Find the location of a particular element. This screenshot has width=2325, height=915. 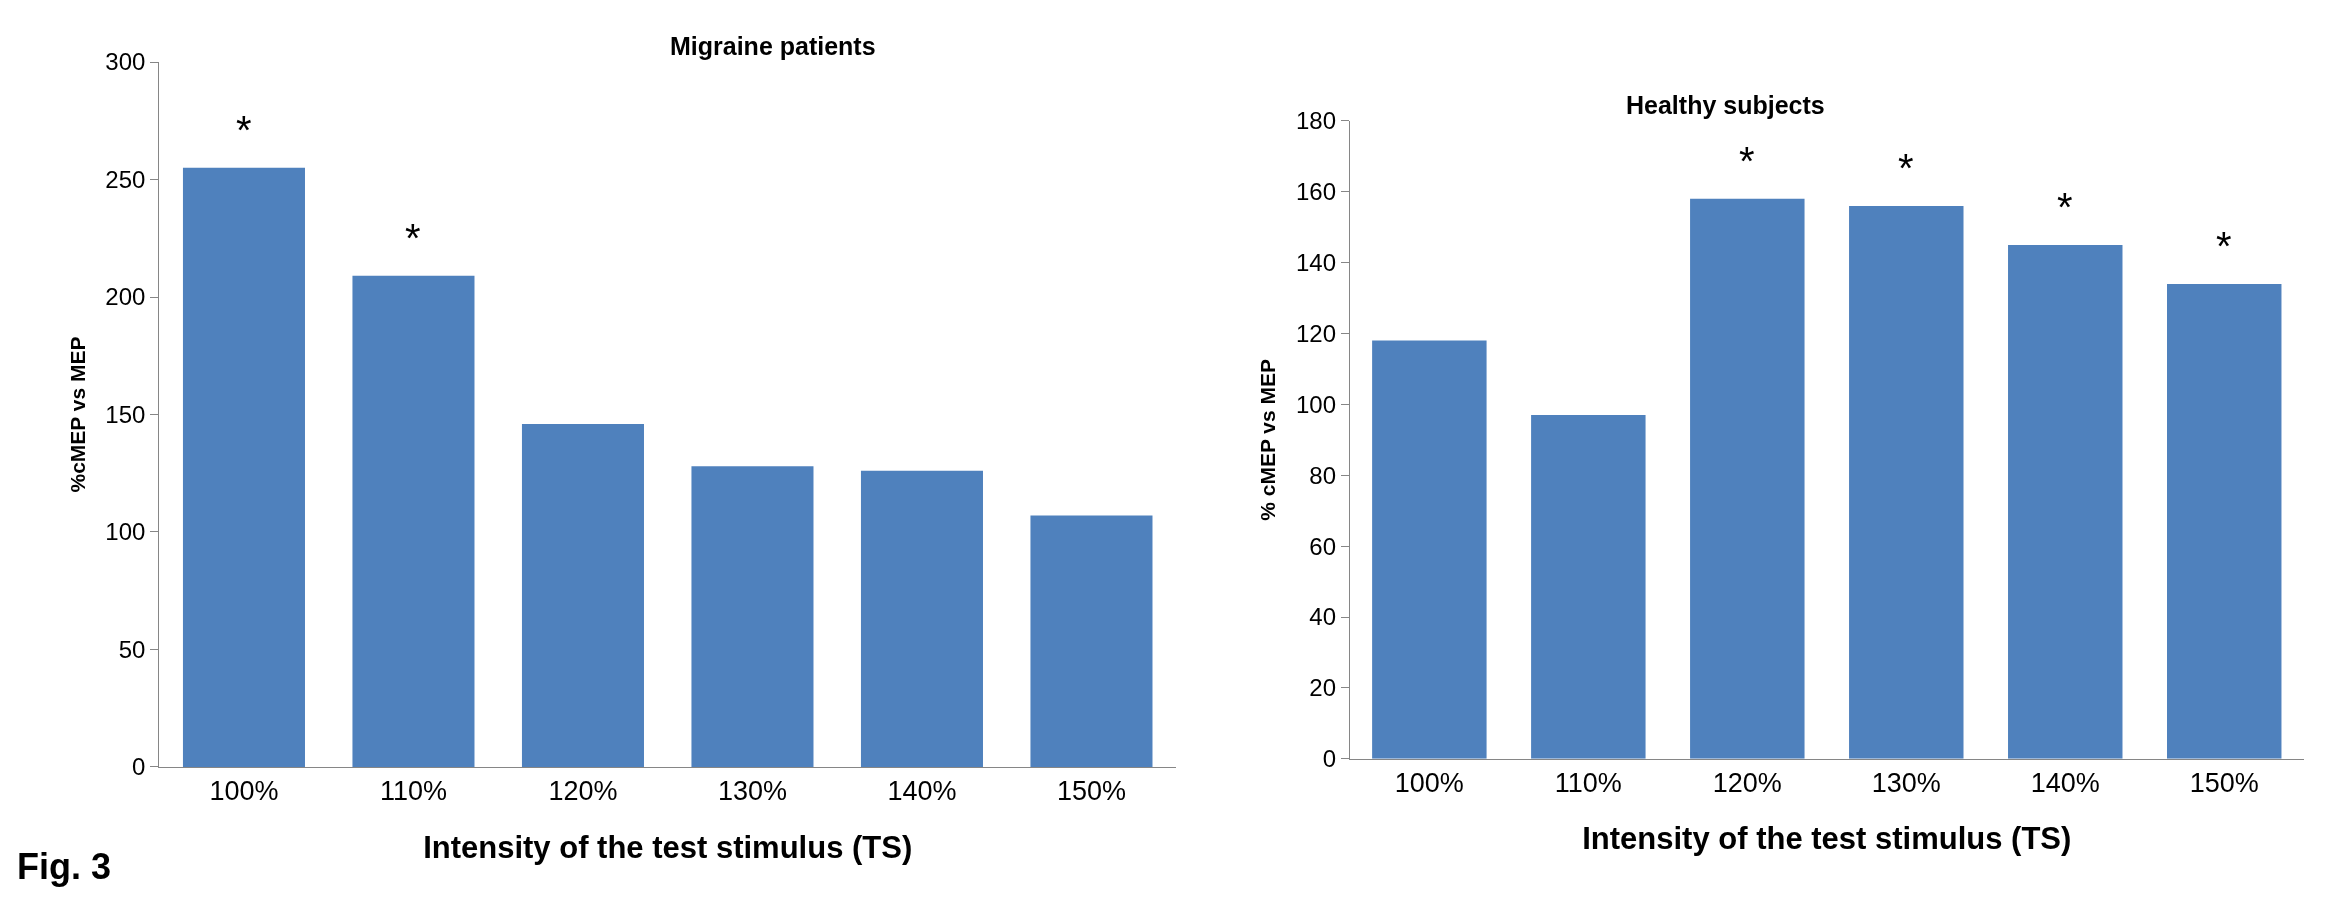

y-tick-label: 250 is located at coordinates (125, 179).